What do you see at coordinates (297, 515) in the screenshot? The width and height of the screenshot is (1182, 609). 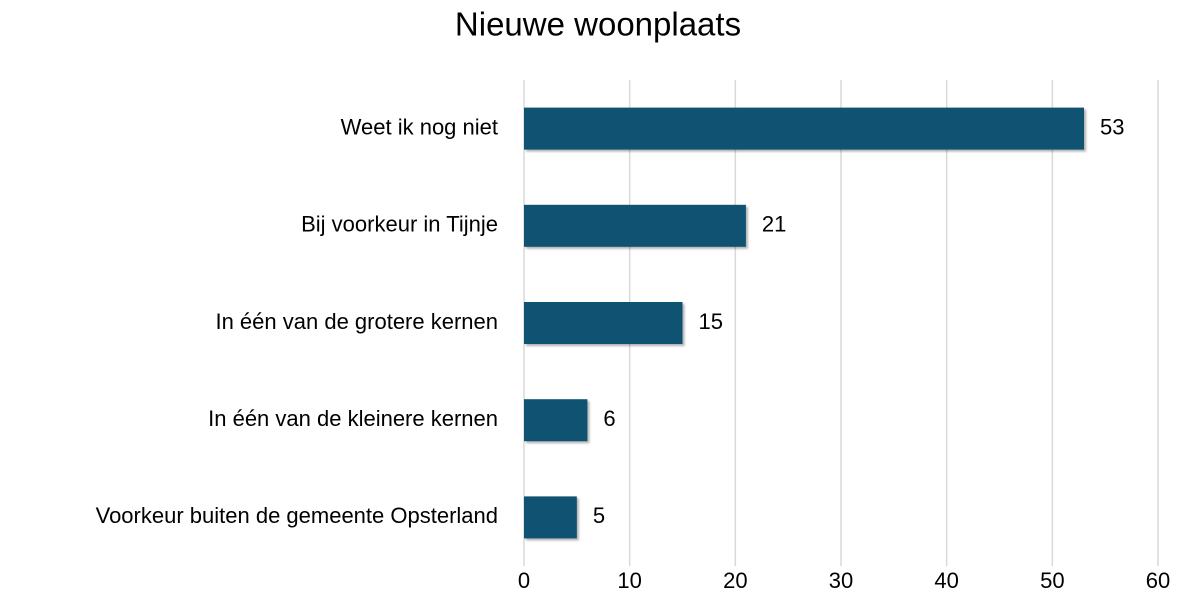 I see `y-tick-label: Voorkeur buiten de gemeente Opsterland` at bounding box center [297, 515].